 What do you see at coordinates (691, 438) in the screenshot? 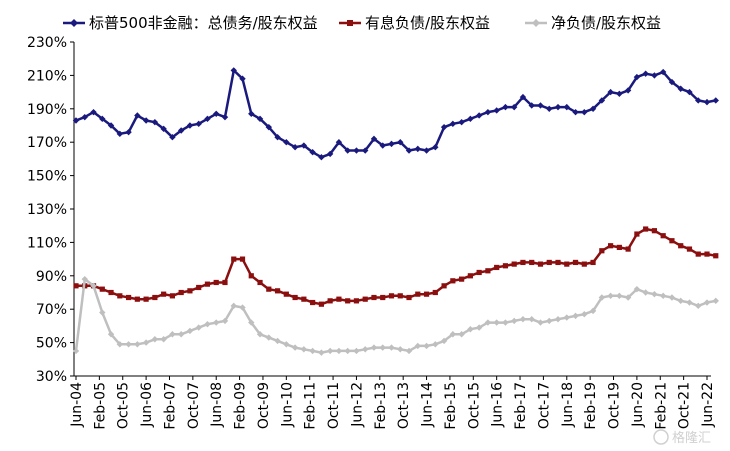
I see `watermark-text: 格隆汇` at bounding box center [691, 438].